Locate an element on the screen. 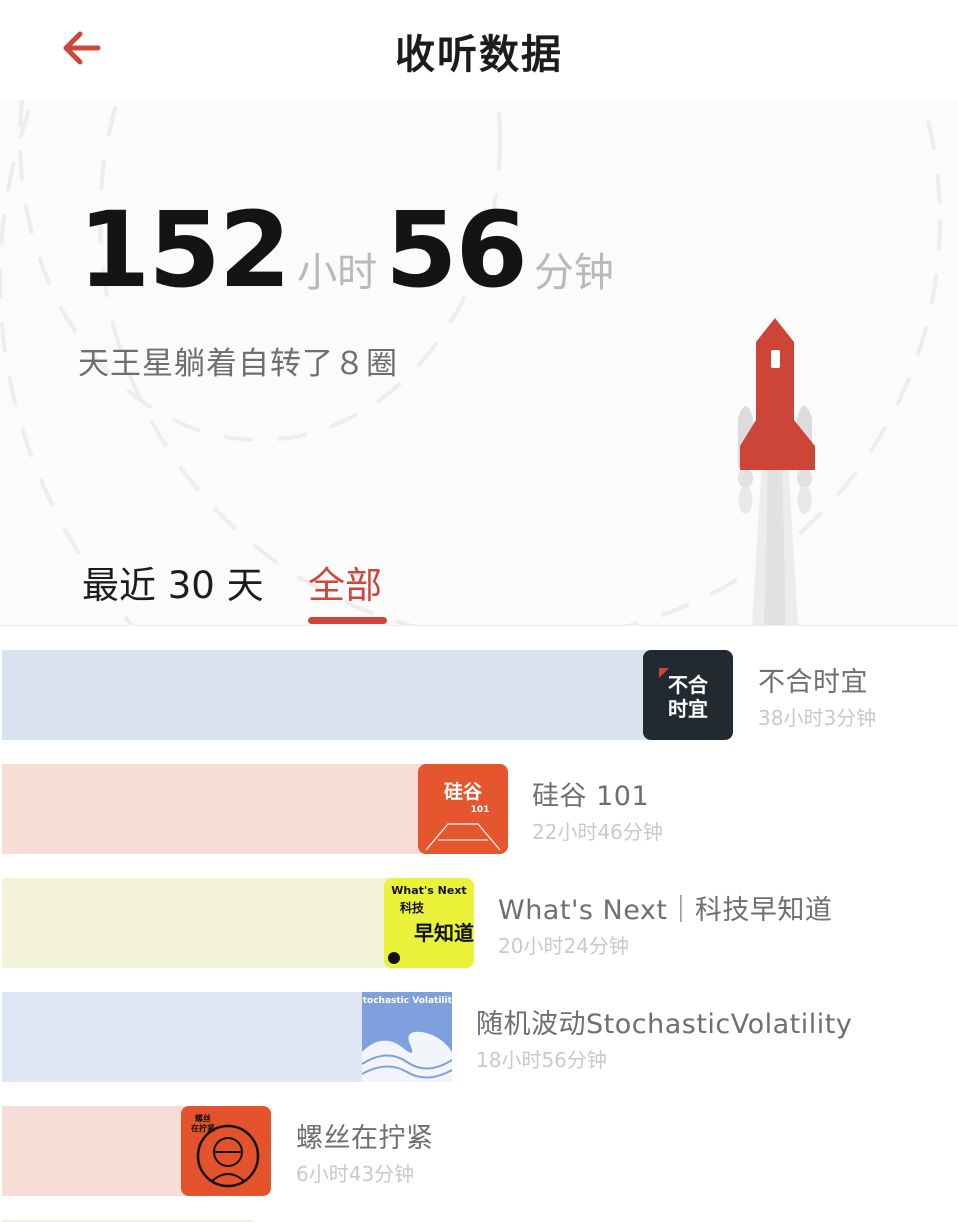 The image size is (958, 1222). listen-duration: 18小时56分钟 is located at coordinates (541, 1060).